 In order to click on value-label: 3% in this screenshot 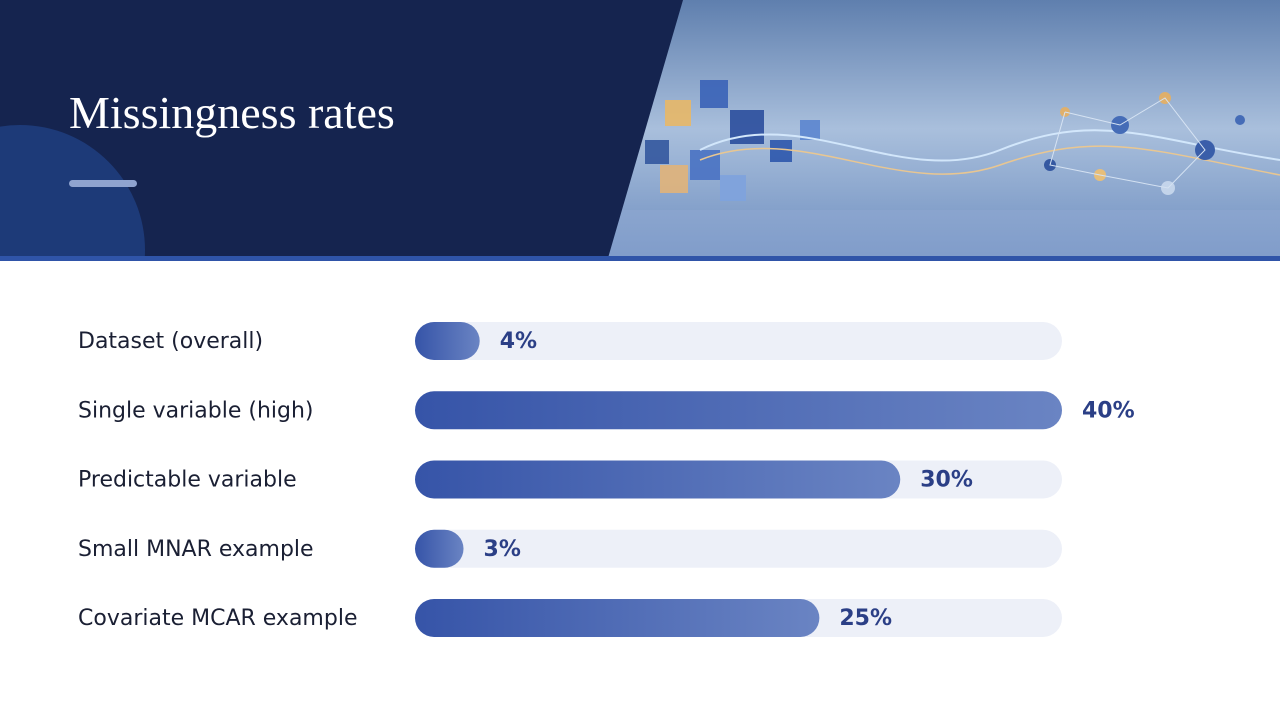, I will do `click(502, 549)`.